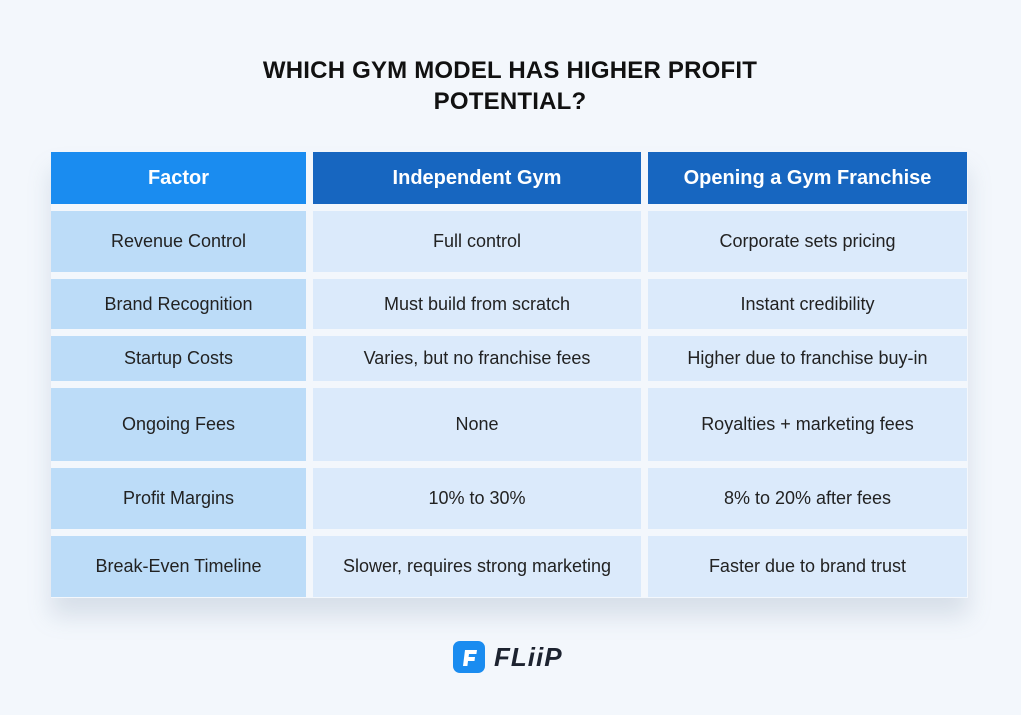  I want to click on header-cell: Factor, so click(178, 178).